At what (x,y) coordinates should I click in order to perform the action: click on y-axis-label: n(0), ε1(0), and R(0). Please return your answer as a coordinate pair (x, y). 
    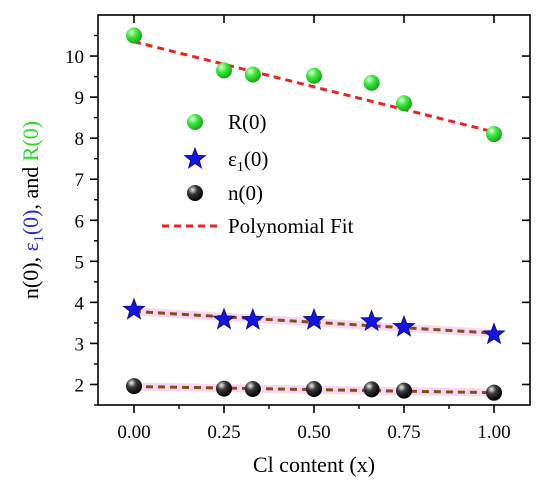
    Looking at the image, I should click on (32, 210).